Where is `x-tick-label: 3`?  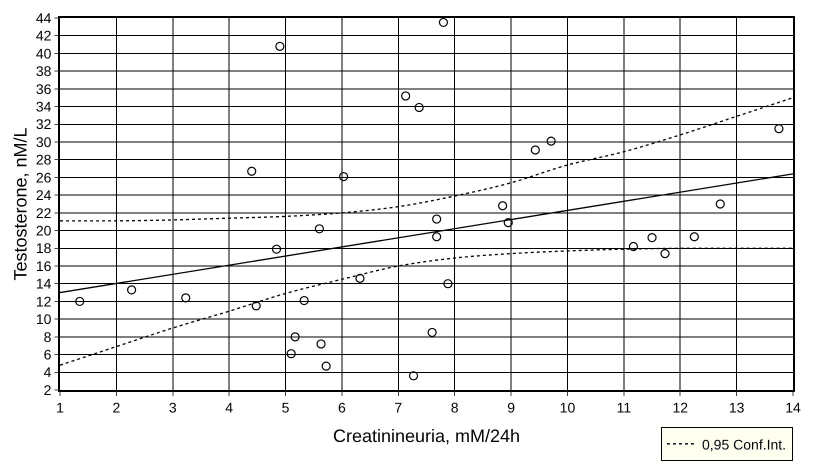
x-tick-label: 3 is located at coordinates (172, 408).